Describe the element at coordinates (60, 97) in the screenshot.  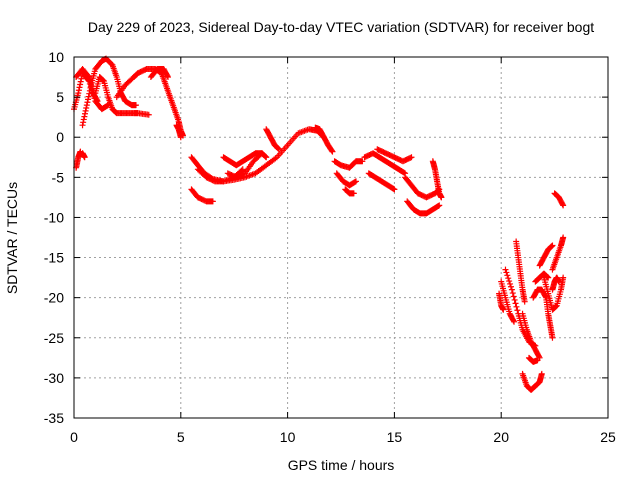
I see `y-tick-label: 5` at that location.